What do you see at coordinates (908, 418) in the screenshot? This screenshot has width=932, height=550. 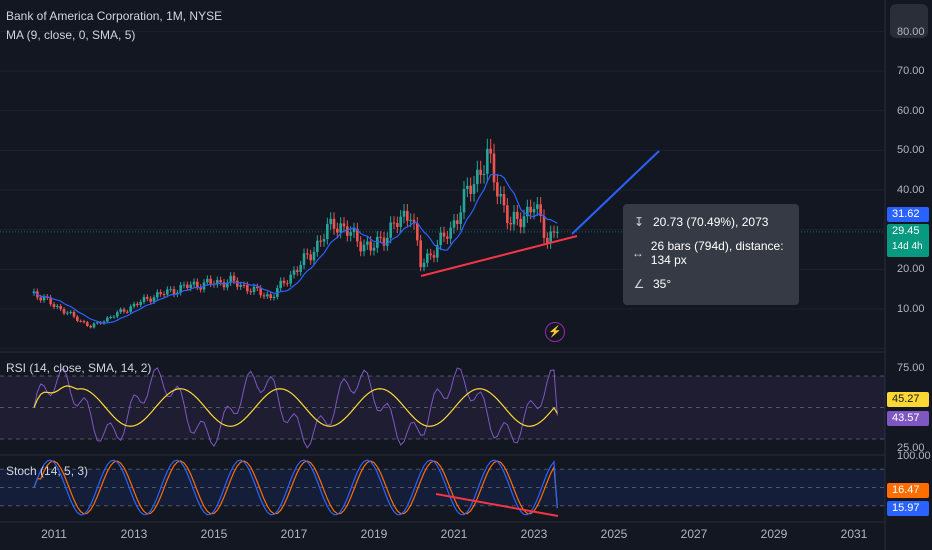 I see `rsi-value-badge: 43.57` at bounding box center [908, 418].